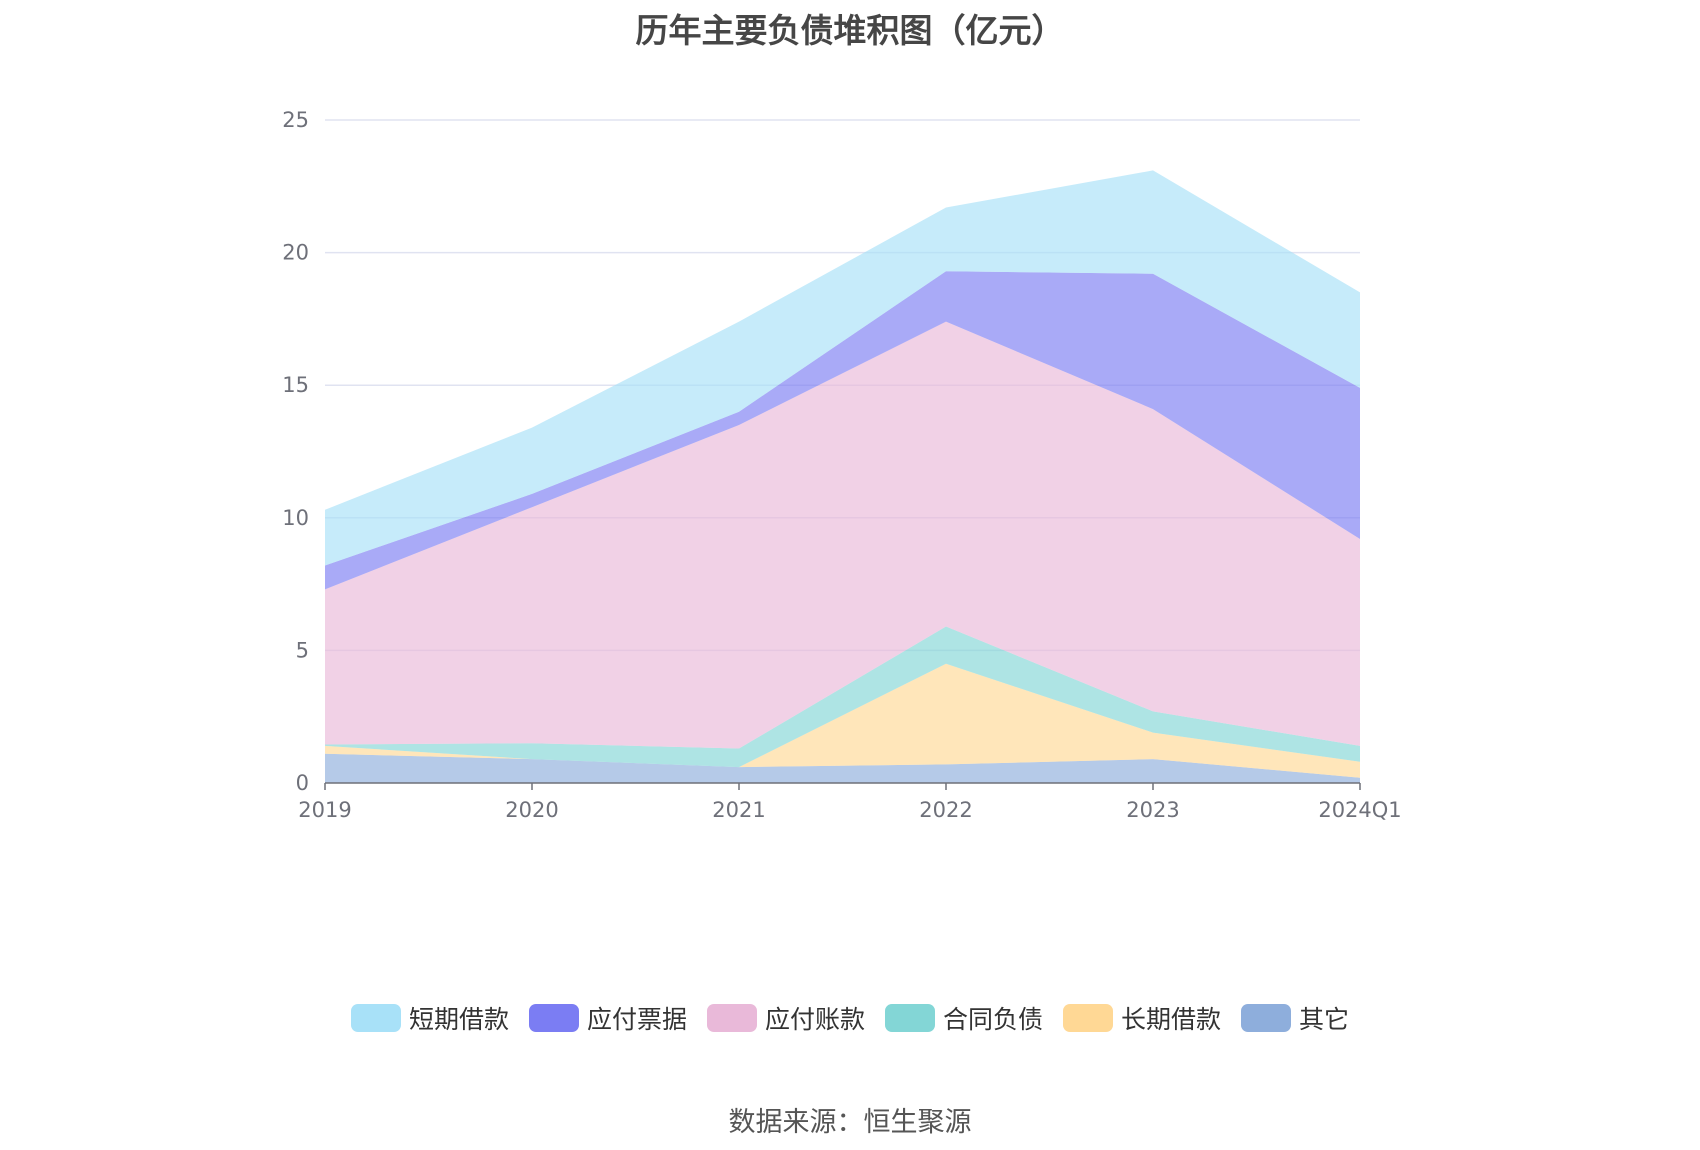 This screenshot has height=1150, width=1700. What do you see at coordinates (302, 650) in the screenshot?
I see `y-tick-label: 5` at bounding box center [302, 650].